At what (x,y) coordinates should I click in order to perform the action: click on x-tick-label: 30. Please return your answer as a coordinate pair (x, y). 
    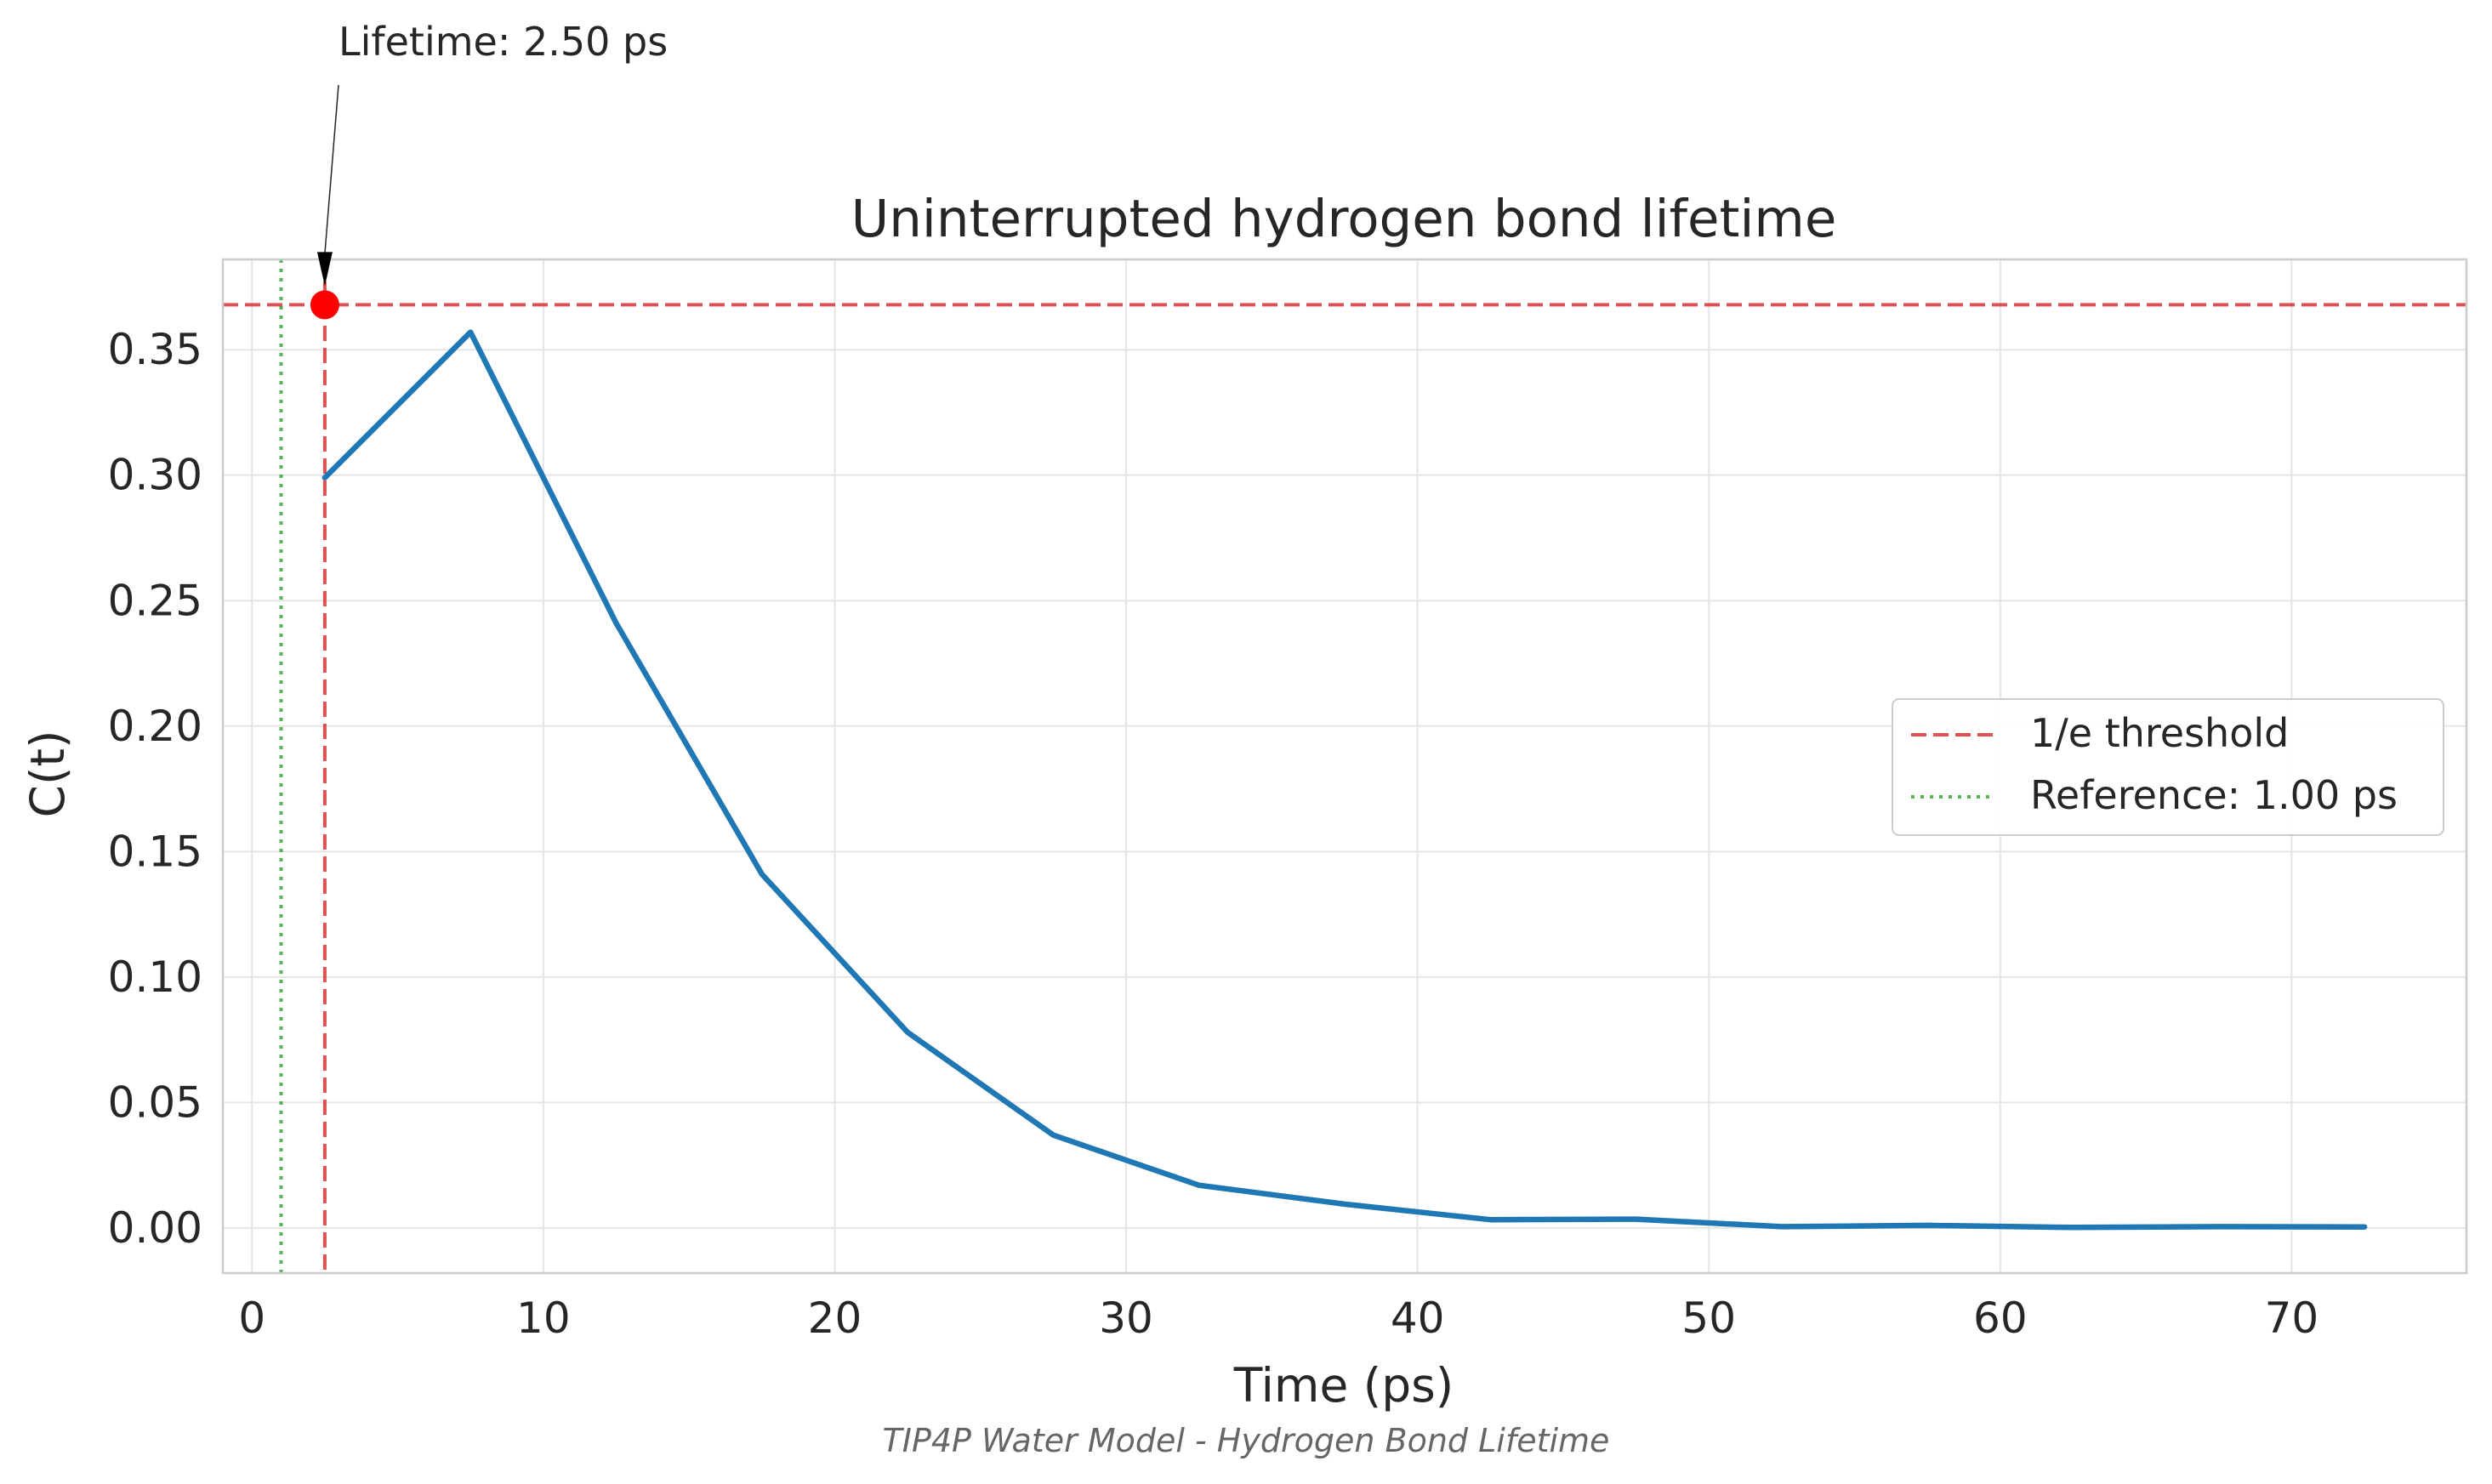
    Looking at the image, I should click on (1126, 1318).